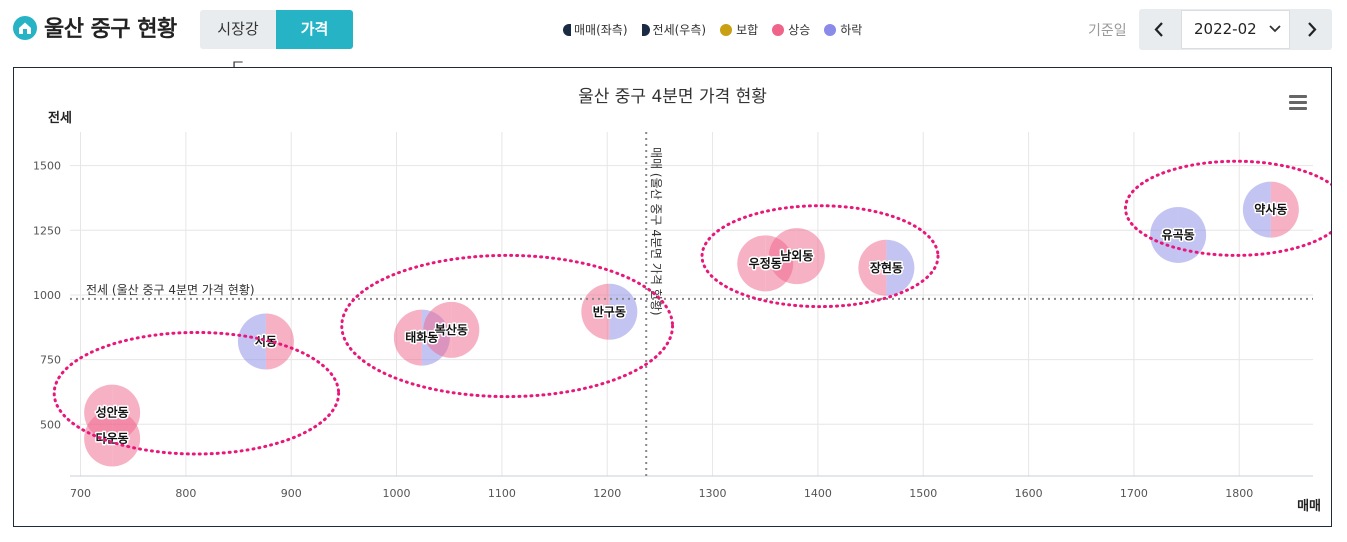  What do you see at coordinates (1225, 29) in the screenshot?
I see `date-value: 2022-02` at bounding box center [1225, 29].